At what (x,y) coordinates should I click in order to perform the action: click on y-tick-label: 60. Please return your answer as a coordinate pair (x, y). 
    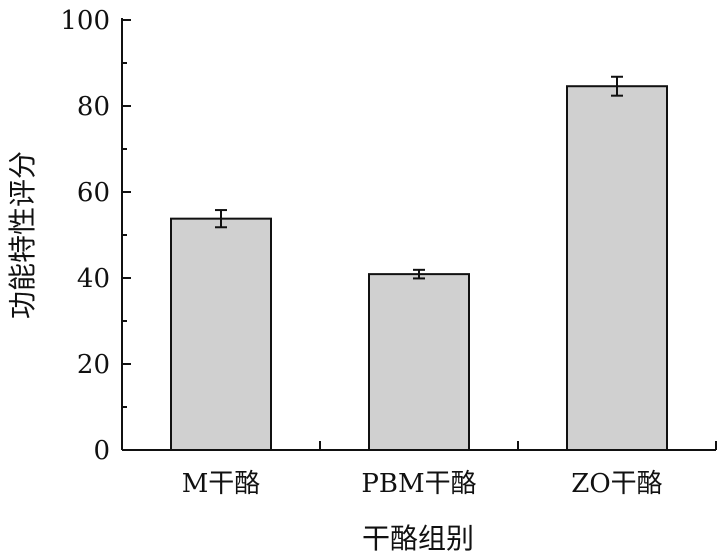
    Looking at the image, I should click on (93, 193).